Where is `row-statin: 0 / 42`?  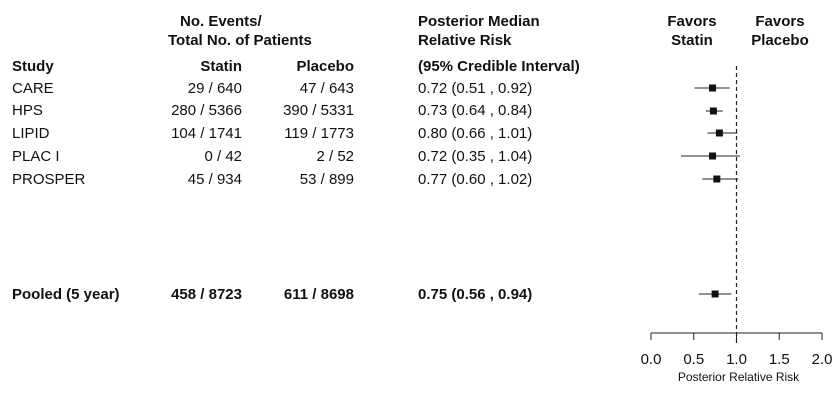 row-statin: 0 / 42 is located at coordinates (223, 156).